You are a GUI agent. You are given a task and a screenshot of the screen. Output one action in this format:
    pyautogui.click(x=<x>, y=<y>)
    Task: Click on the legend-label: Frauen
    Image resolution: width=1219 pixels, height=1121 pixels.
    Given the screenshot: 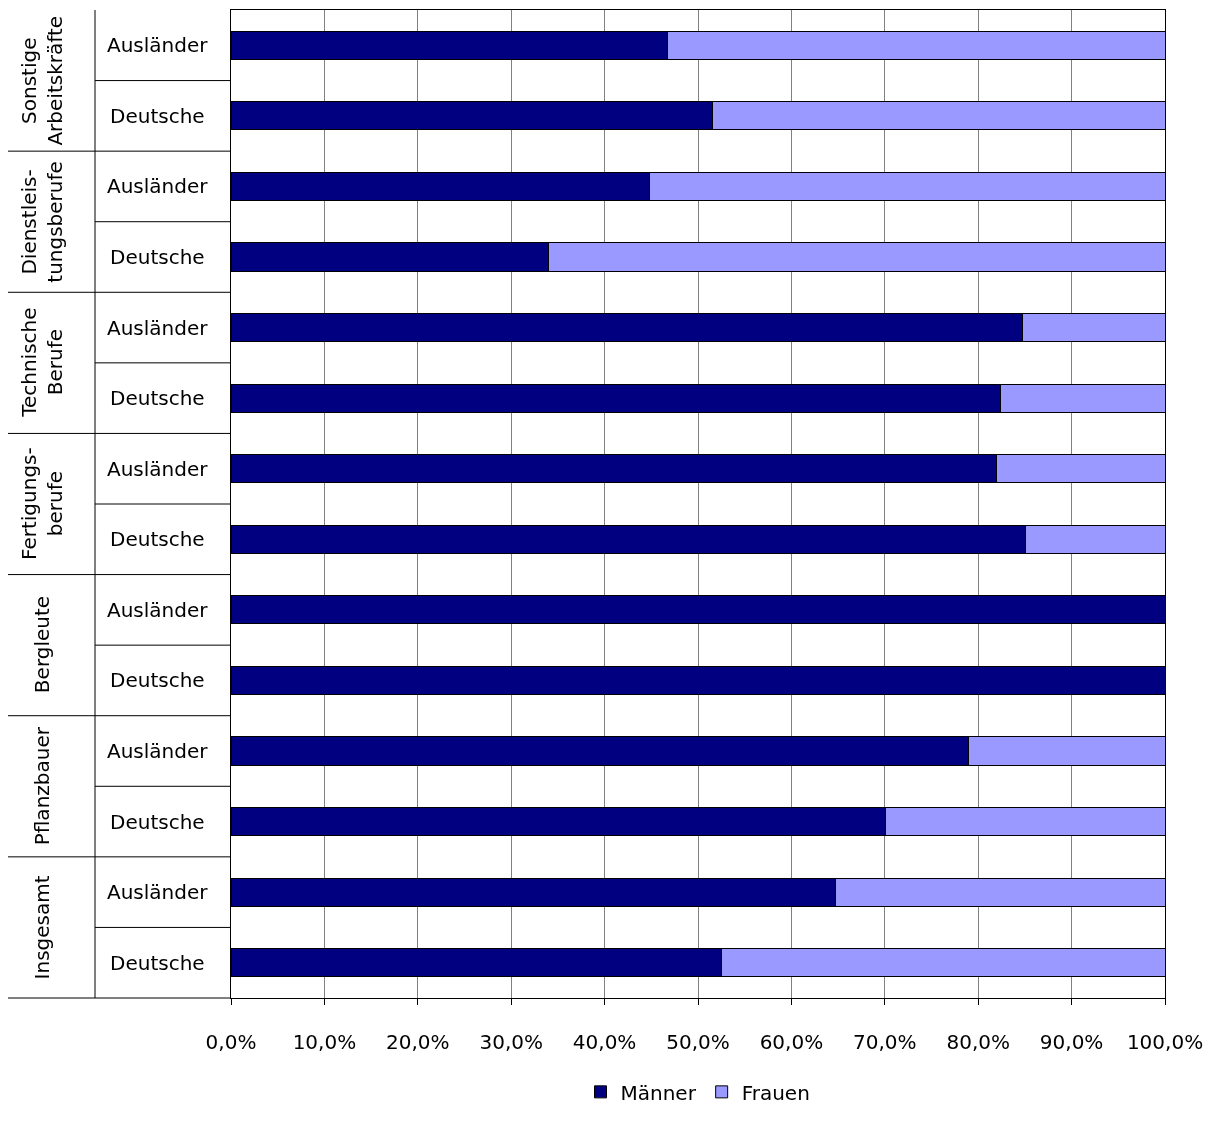 What is the action you would take?
    pyautogui.click(x=775, y=1092)
    